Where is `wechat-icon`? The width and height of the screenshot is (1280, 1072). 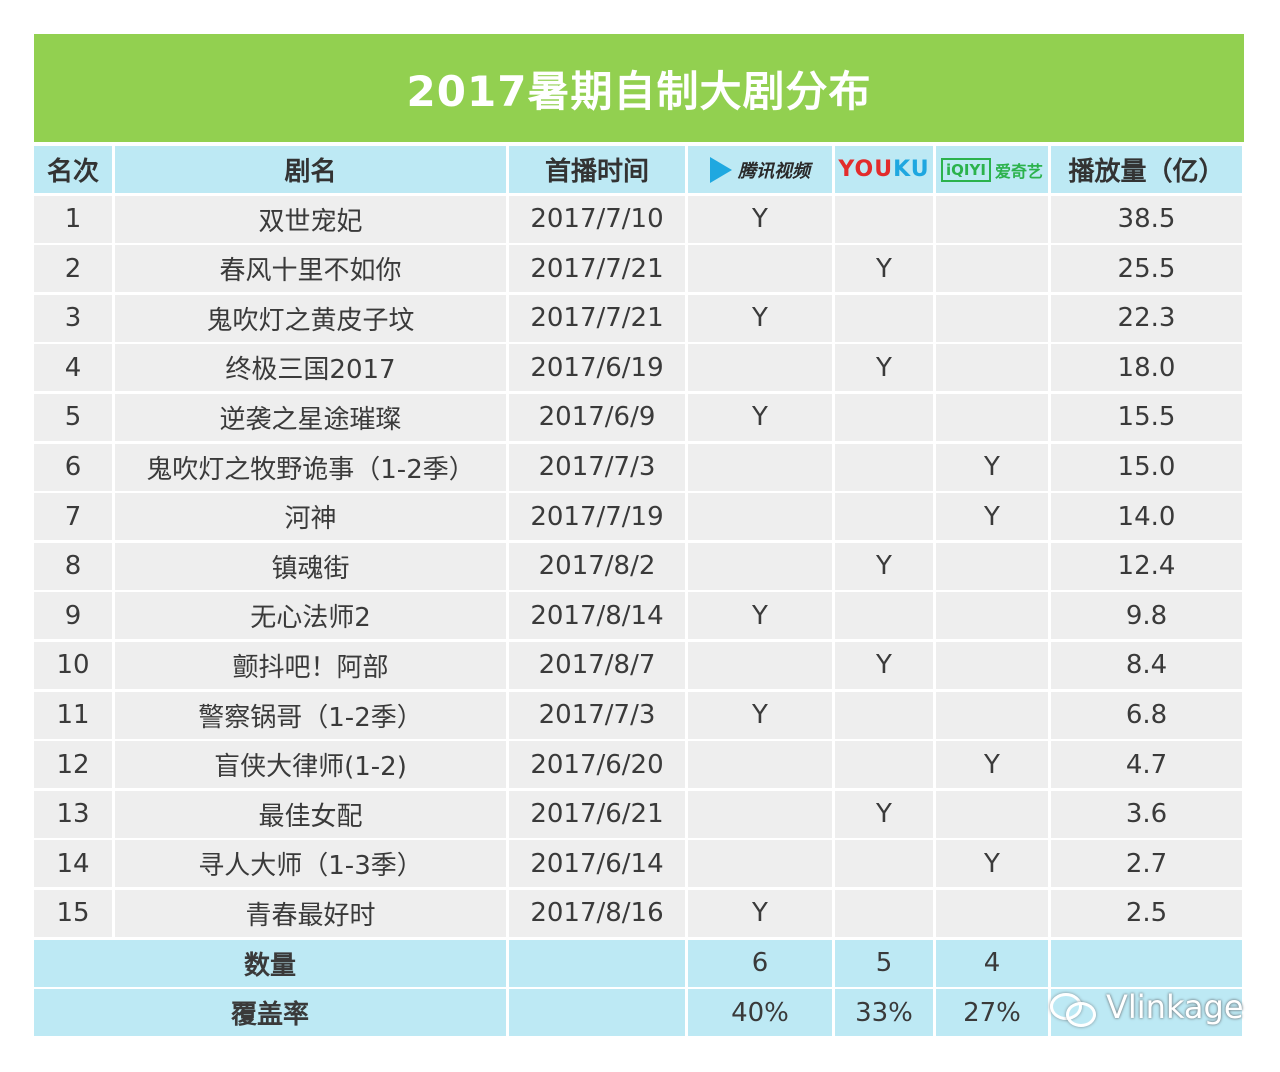 wechat-icon is located at coordinates (1073, 1008).